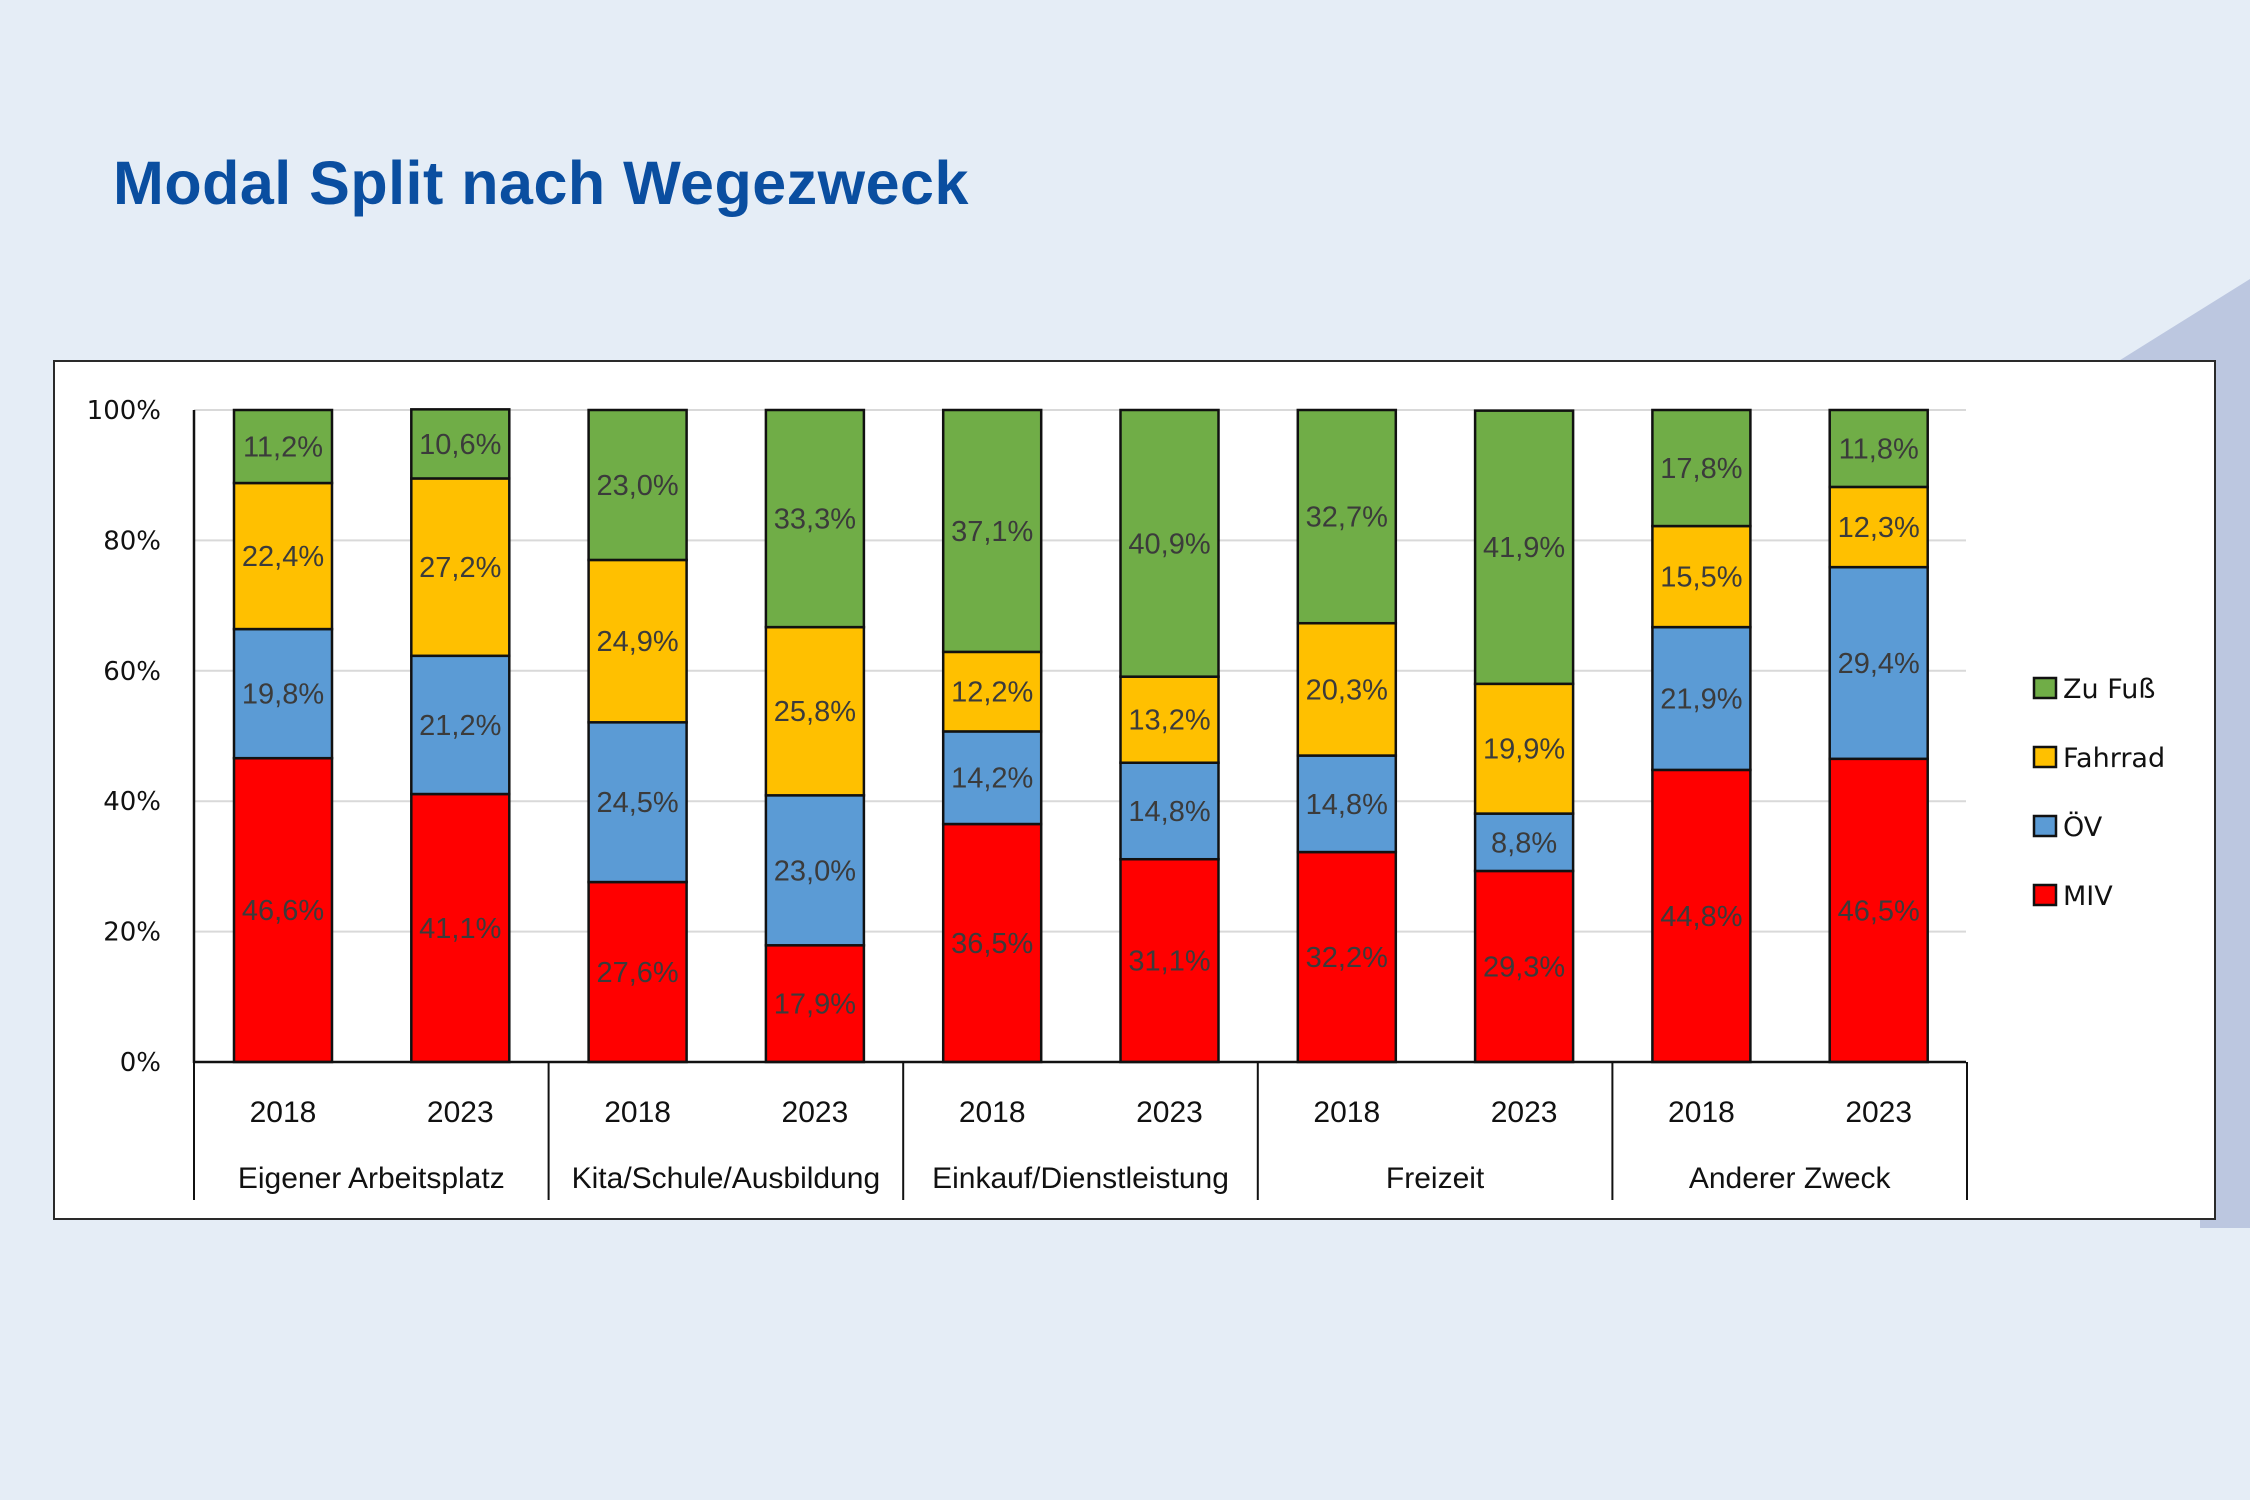 Image resolution: width=2250 pixels, height=1500 pixels. I want to click on data-label: 10,6%, so click(460, 445).